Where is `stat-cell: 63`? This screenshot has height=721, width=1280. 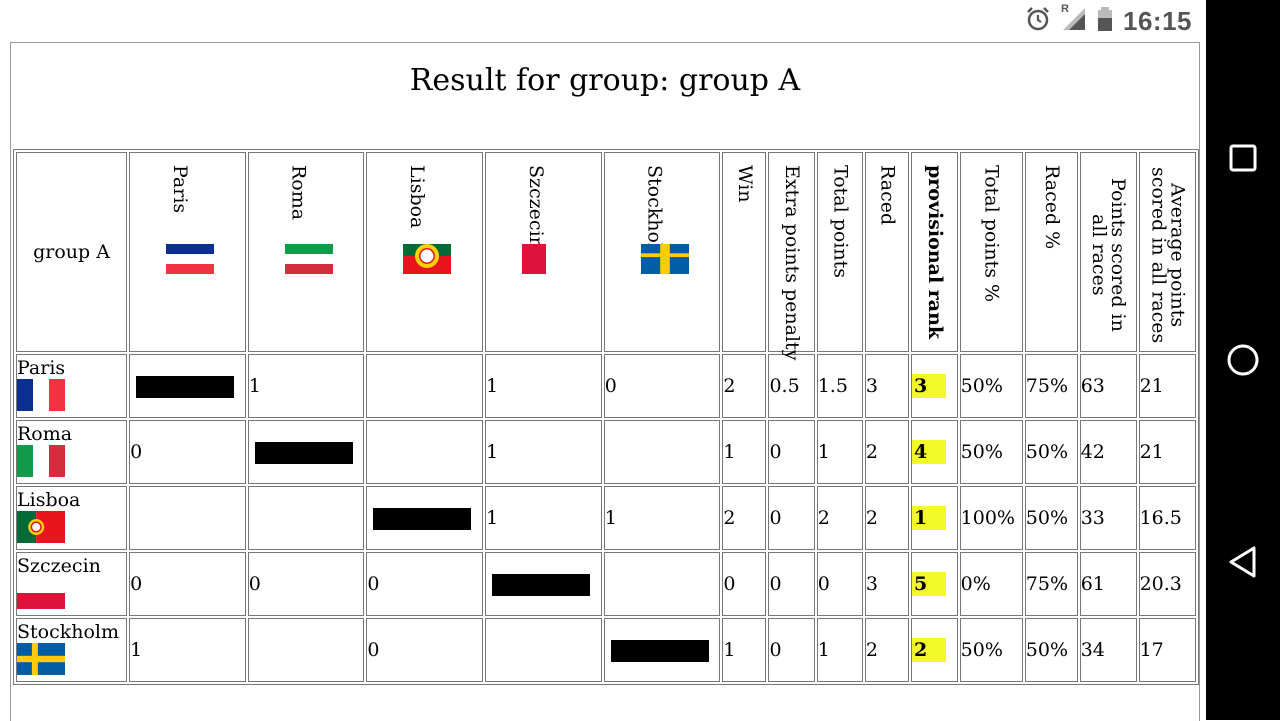
stat-cell: 63 is located at coordinates (1108, 386).